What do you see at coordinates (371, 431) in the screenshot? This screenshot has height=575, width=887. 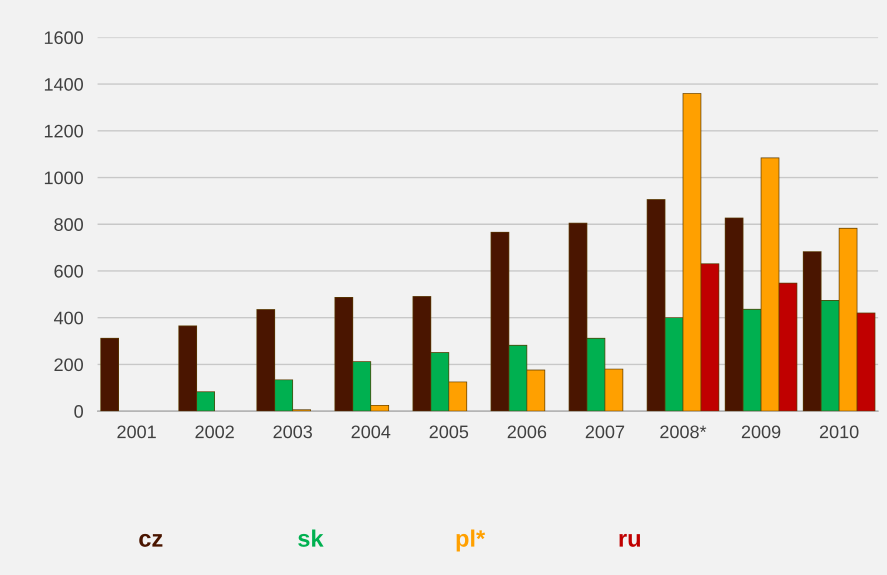 I see `x-tick-label: 2004` at bounding box center [371, 431].